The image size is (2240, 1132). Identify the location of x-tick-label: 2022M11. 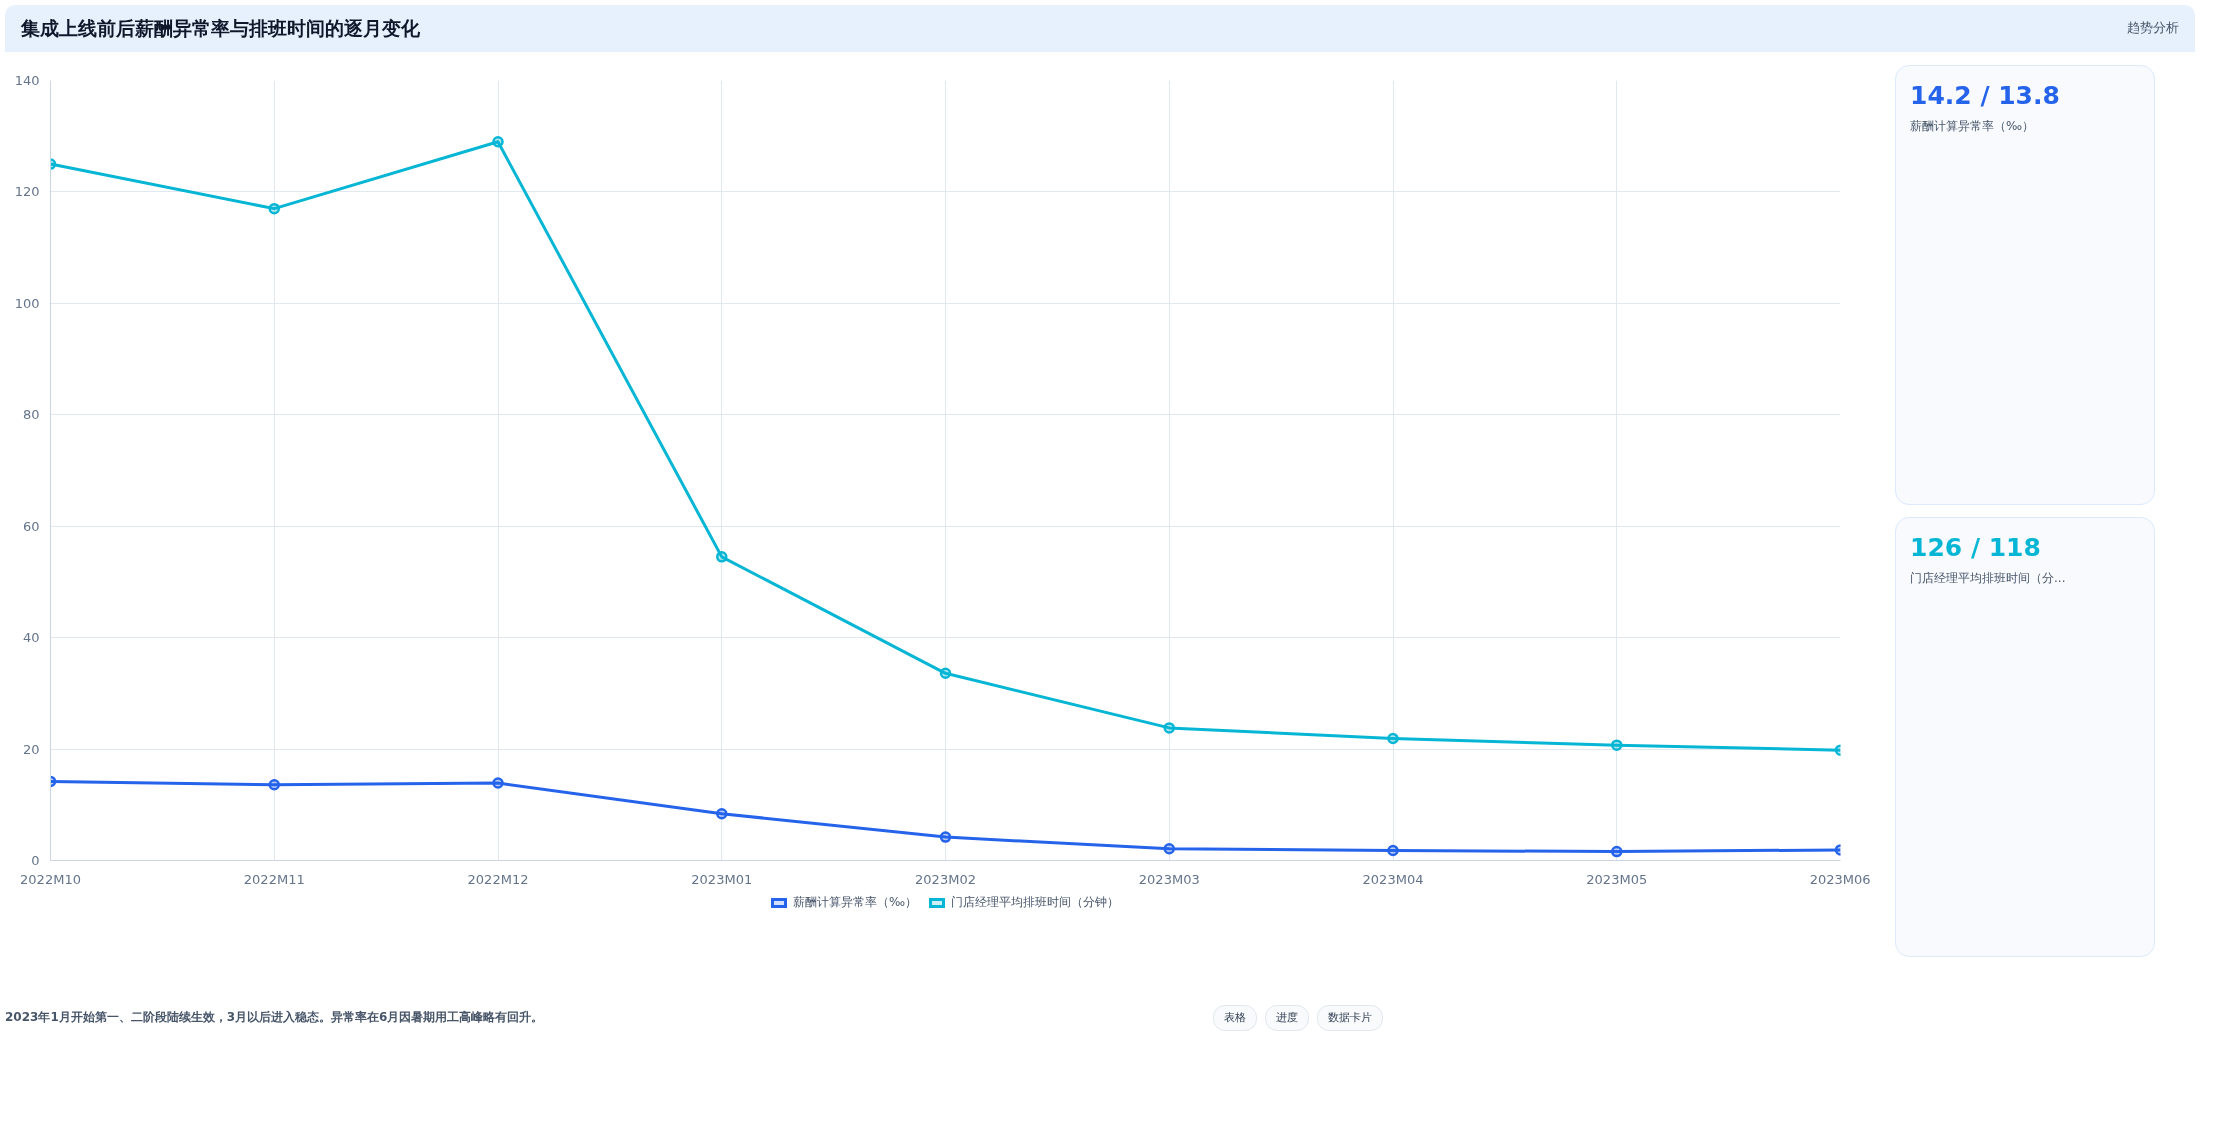
(274, 879).